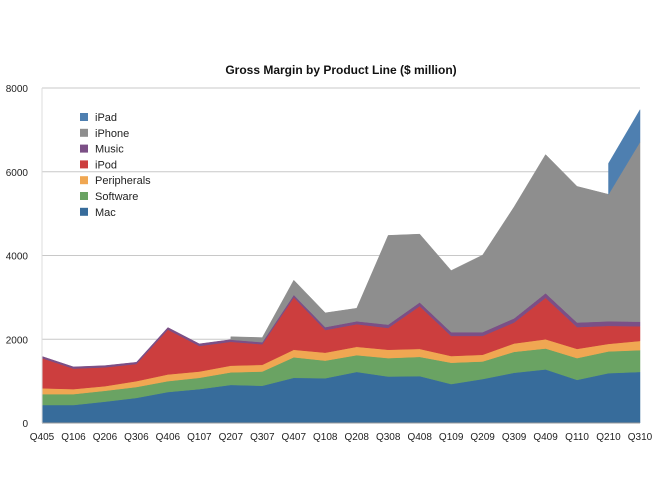 This screenshot has height=499, width=660. I want to click on legend-label: Mac, so click(105, 213).